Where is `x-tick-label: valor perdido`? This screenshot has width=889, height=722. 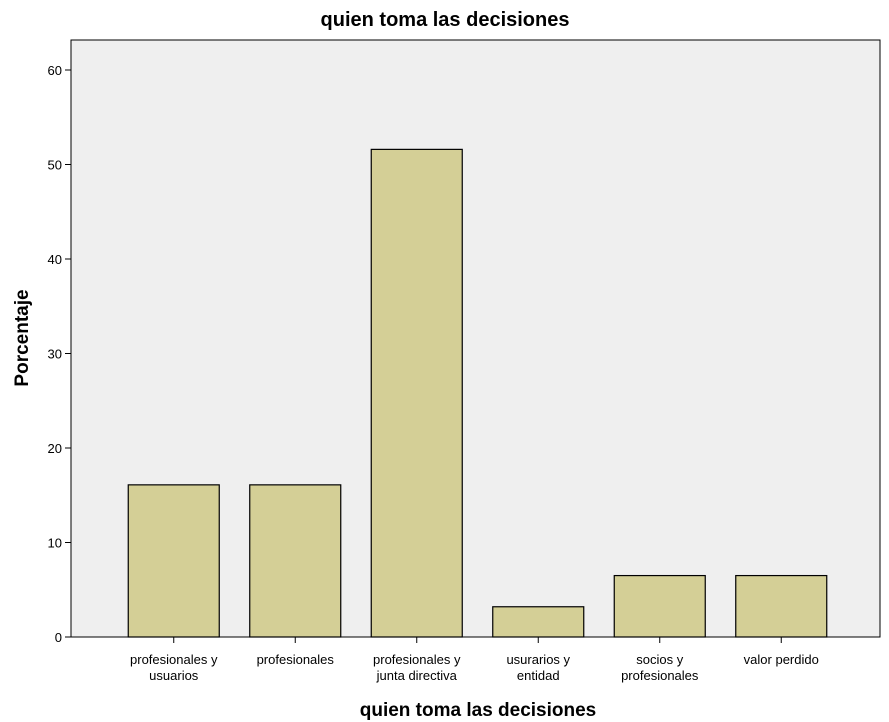 x-tick-label: valor perdido is located at coordinates (781, 659).